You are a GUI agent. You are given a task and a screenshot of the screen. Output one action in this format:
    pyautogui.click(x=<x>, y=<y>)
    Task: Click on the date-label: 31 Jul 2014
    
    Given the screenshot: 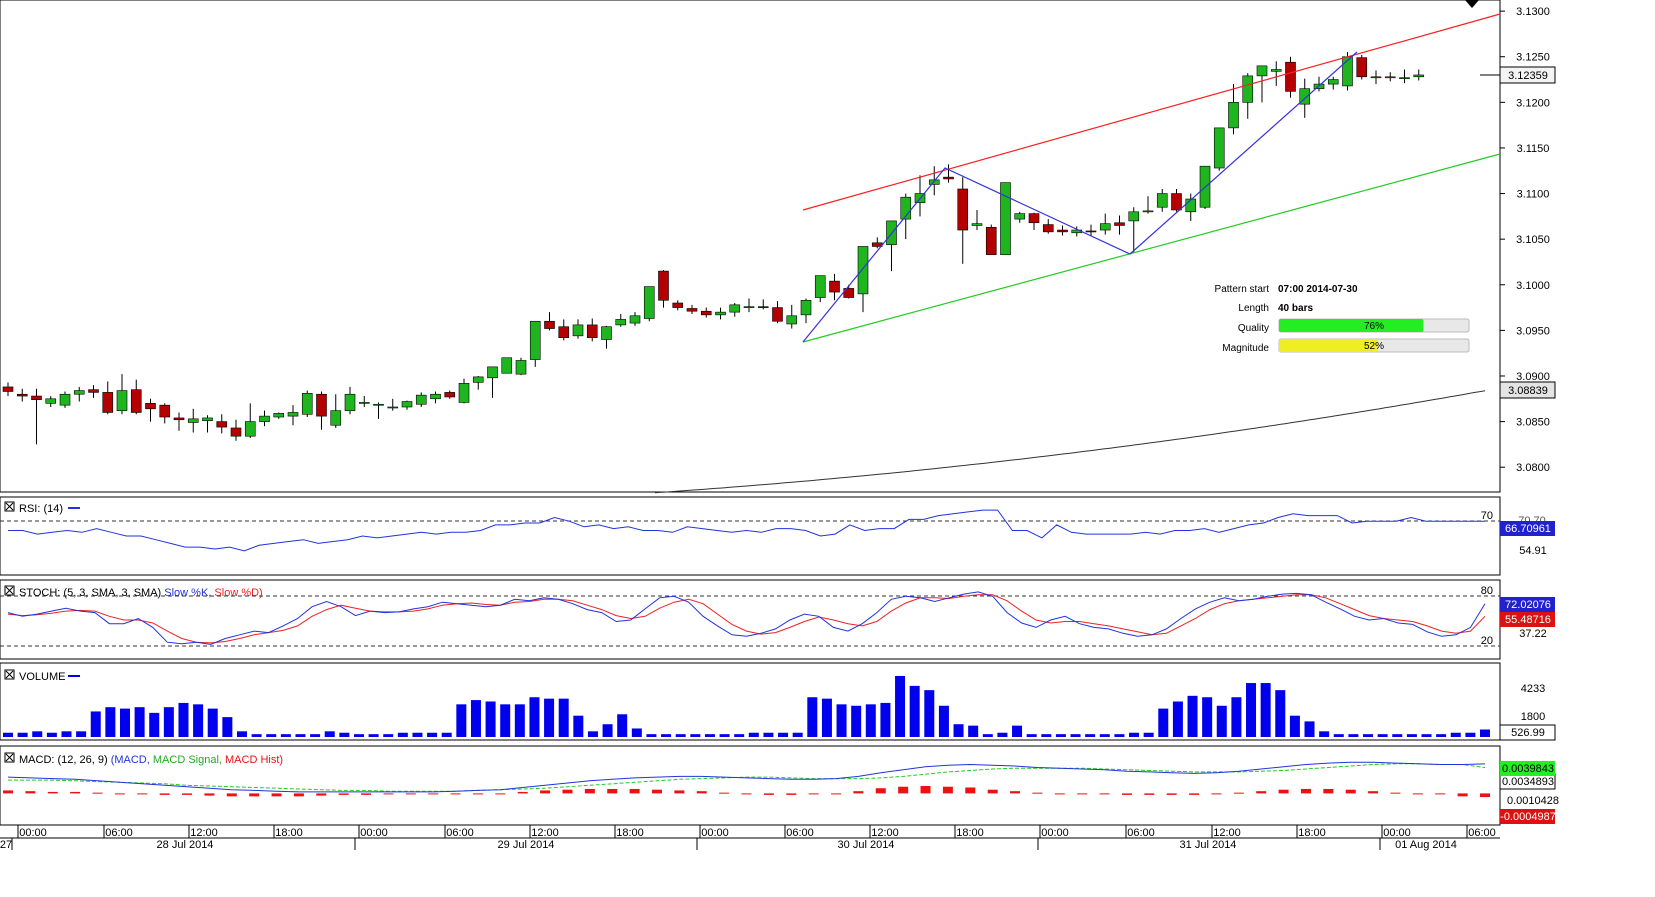 What is the action you would take?
    pyautogui.click(x=1208, y=845)
    